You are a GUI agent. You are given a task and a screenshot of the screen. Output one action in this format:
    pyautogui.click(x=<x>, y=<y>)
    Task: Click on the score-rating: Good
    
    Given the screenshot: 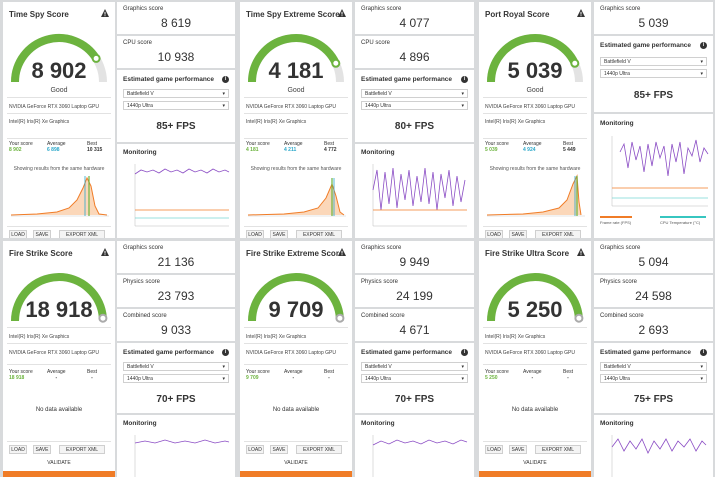 What is the action you would take?
    pyautogui.click(x=535, y=90)
    